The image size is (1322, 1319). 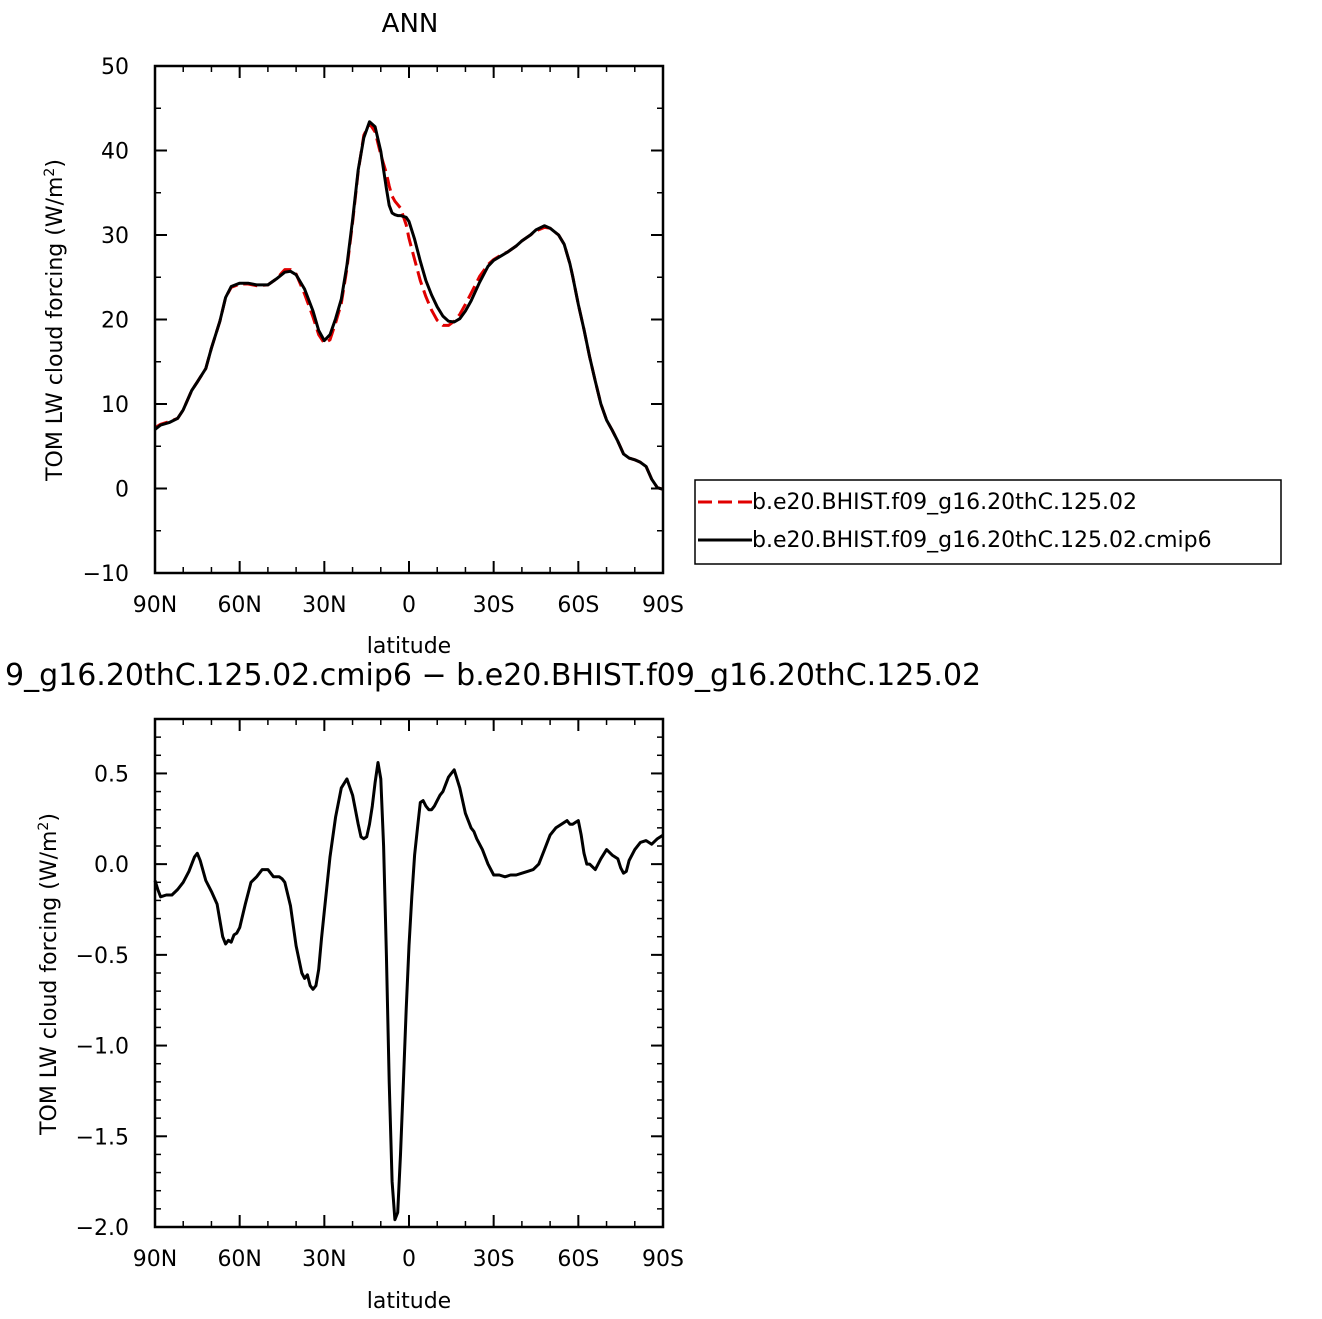 I want to click on bottom-panel-xlabel: latitude, so click(x=409, y=1301).